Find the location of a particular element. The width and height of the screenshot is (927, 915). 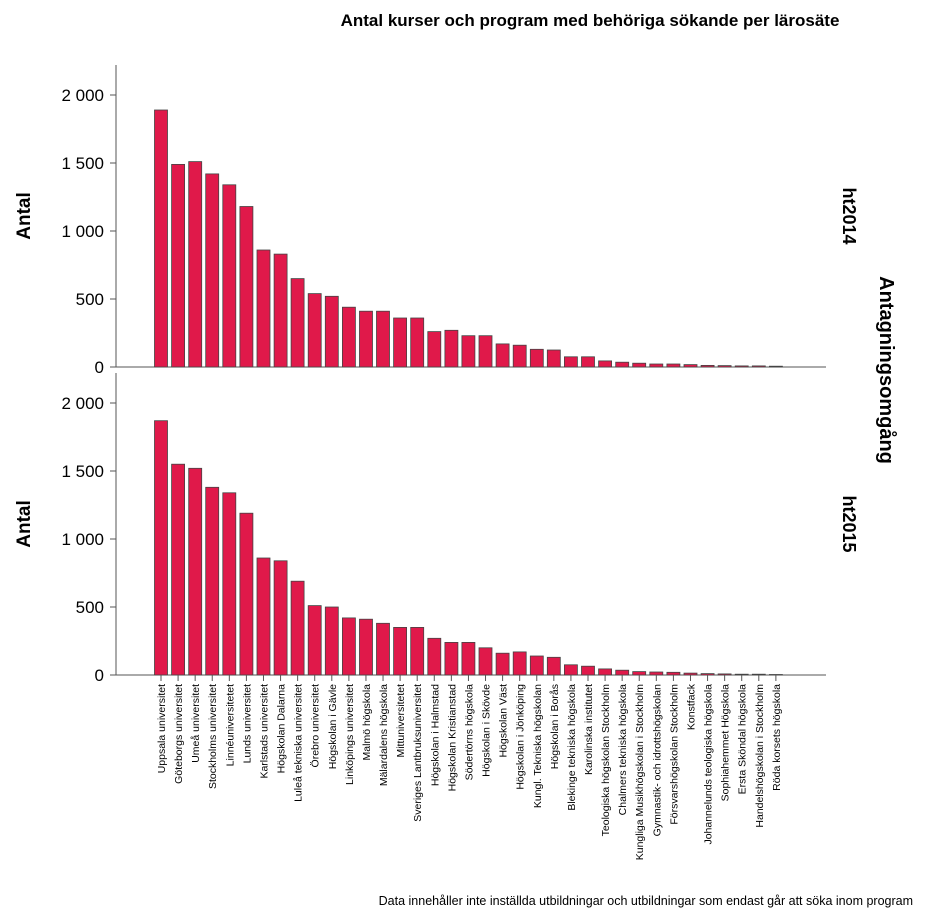

x-tick-label: Örebro universitet is located at coordinates (316, 726).